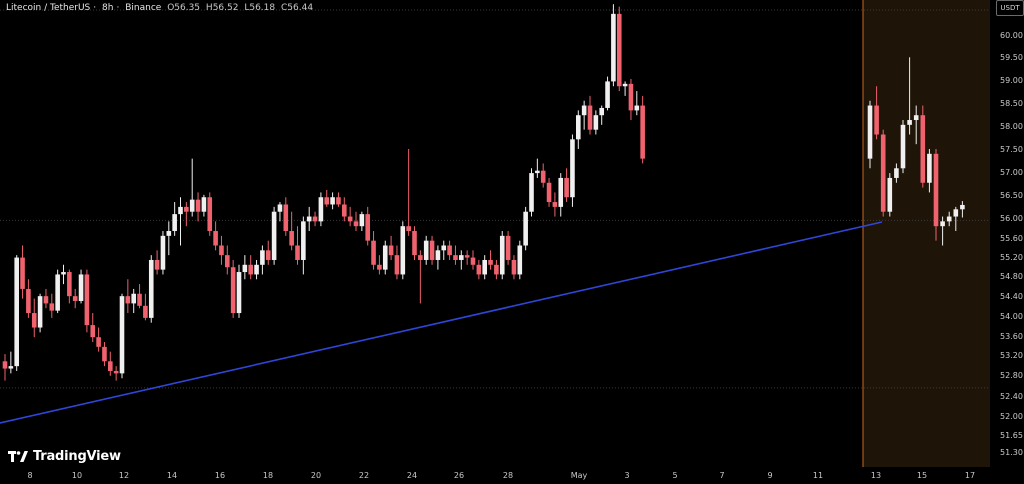  I want to click on price-tick-label: 56.50, so click(1011, 195).